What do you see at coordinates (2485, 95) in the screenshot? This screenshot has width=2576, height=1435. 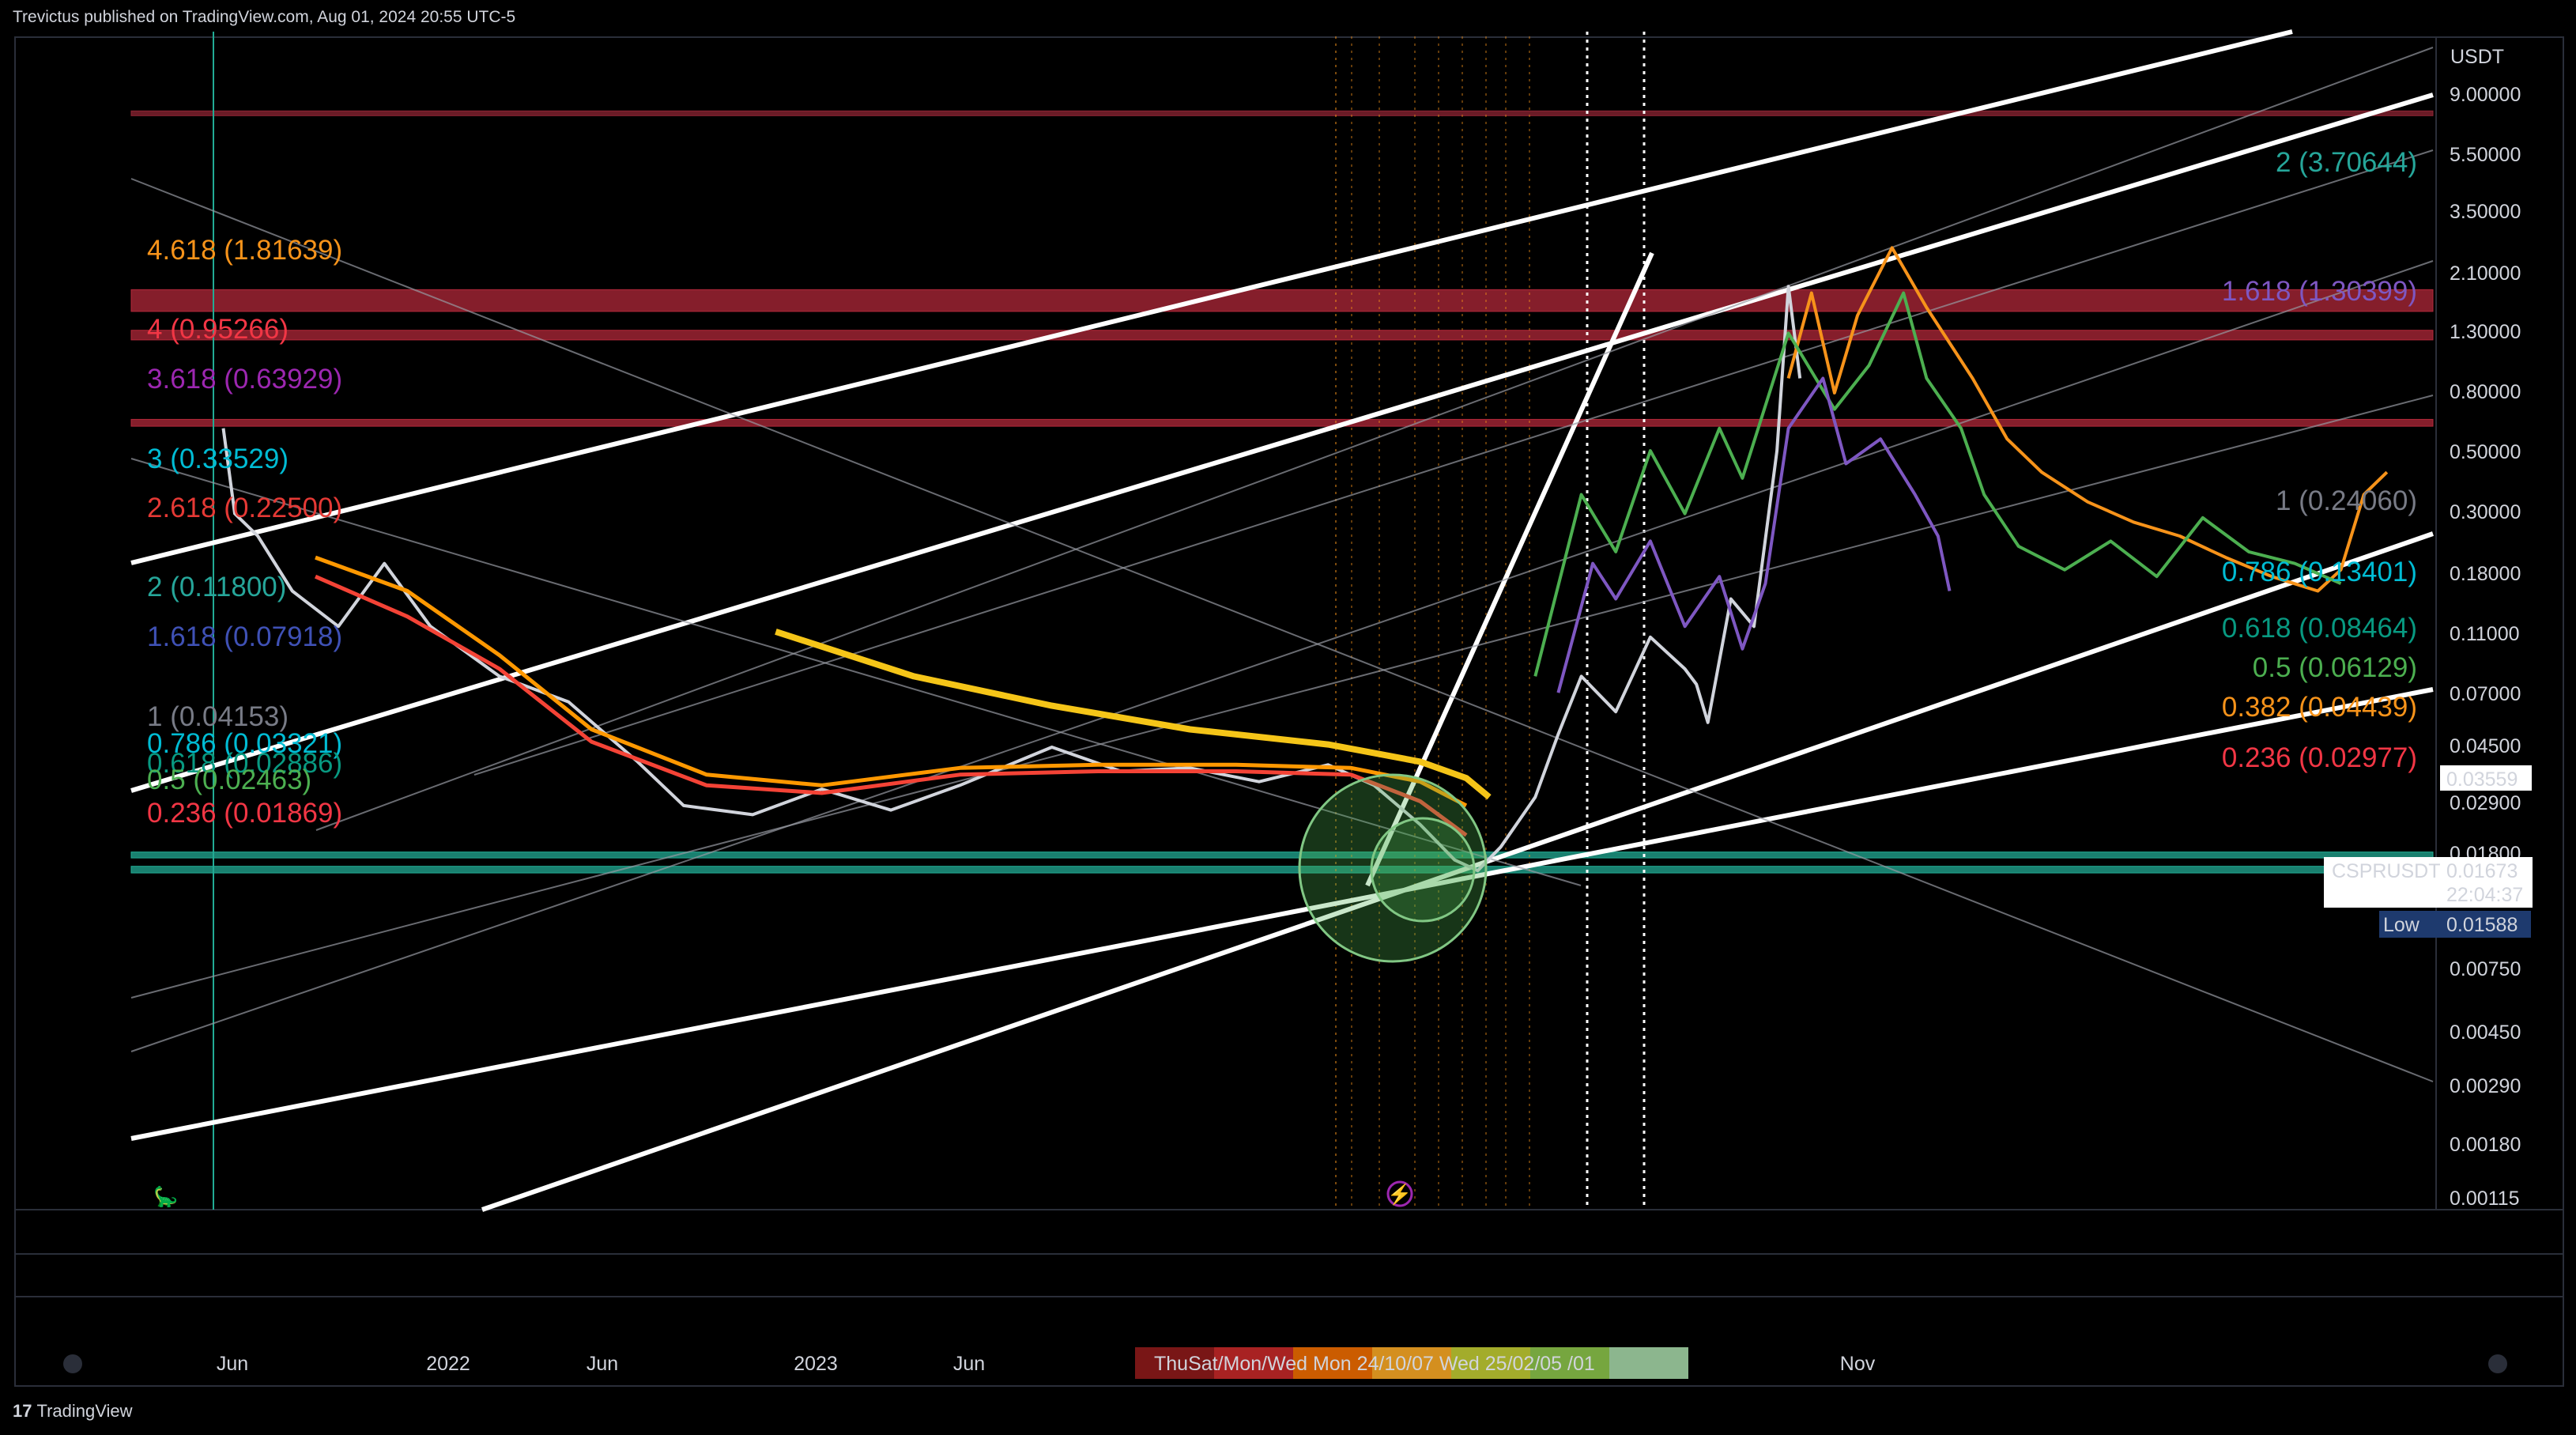 I see `y-tick-label: 9.00000` at bounding box center [2485, 95].